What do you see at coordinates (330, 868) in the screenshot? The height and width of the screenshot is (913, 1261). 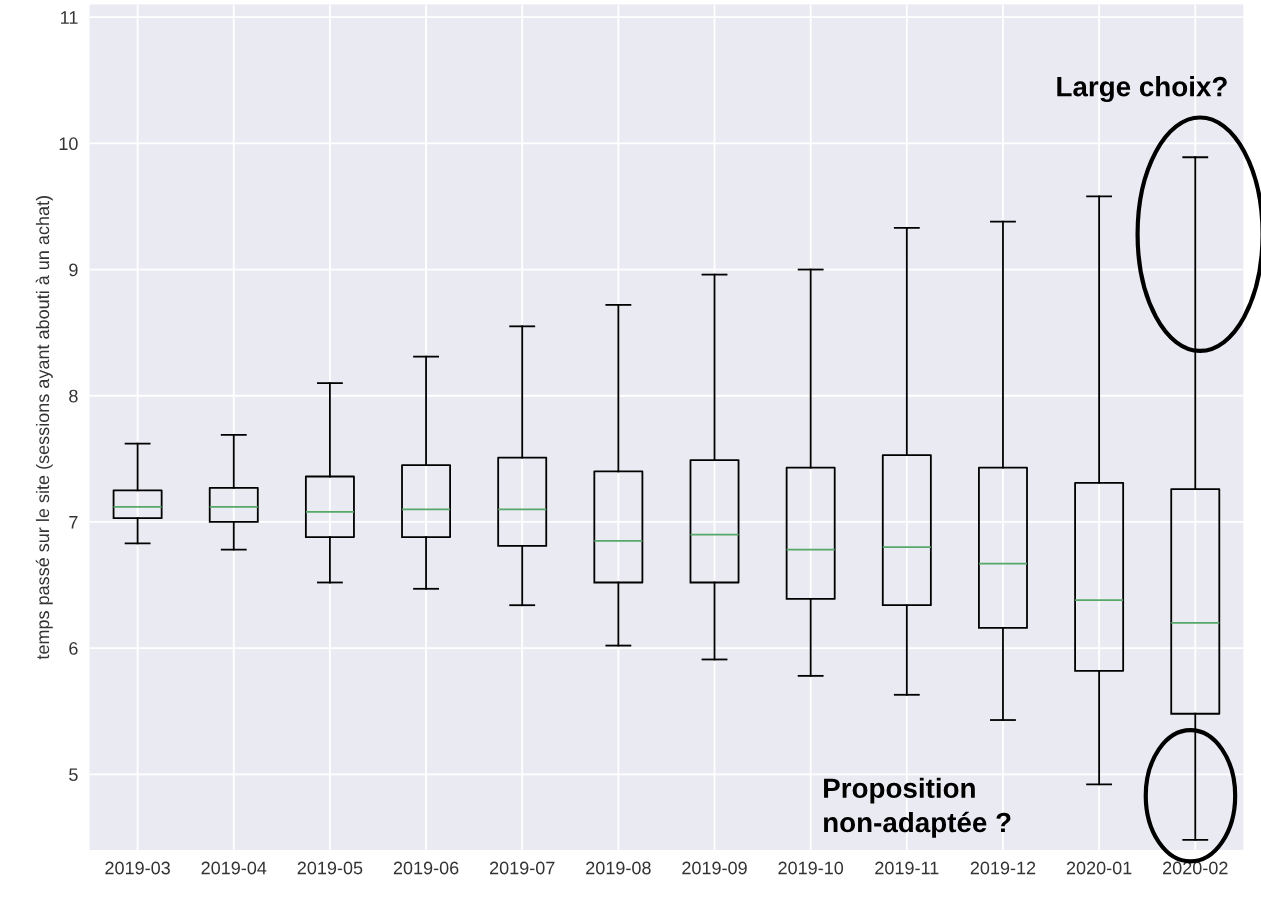 I see `x-tick-label: 2019-05` at bounding box center [330, 868].